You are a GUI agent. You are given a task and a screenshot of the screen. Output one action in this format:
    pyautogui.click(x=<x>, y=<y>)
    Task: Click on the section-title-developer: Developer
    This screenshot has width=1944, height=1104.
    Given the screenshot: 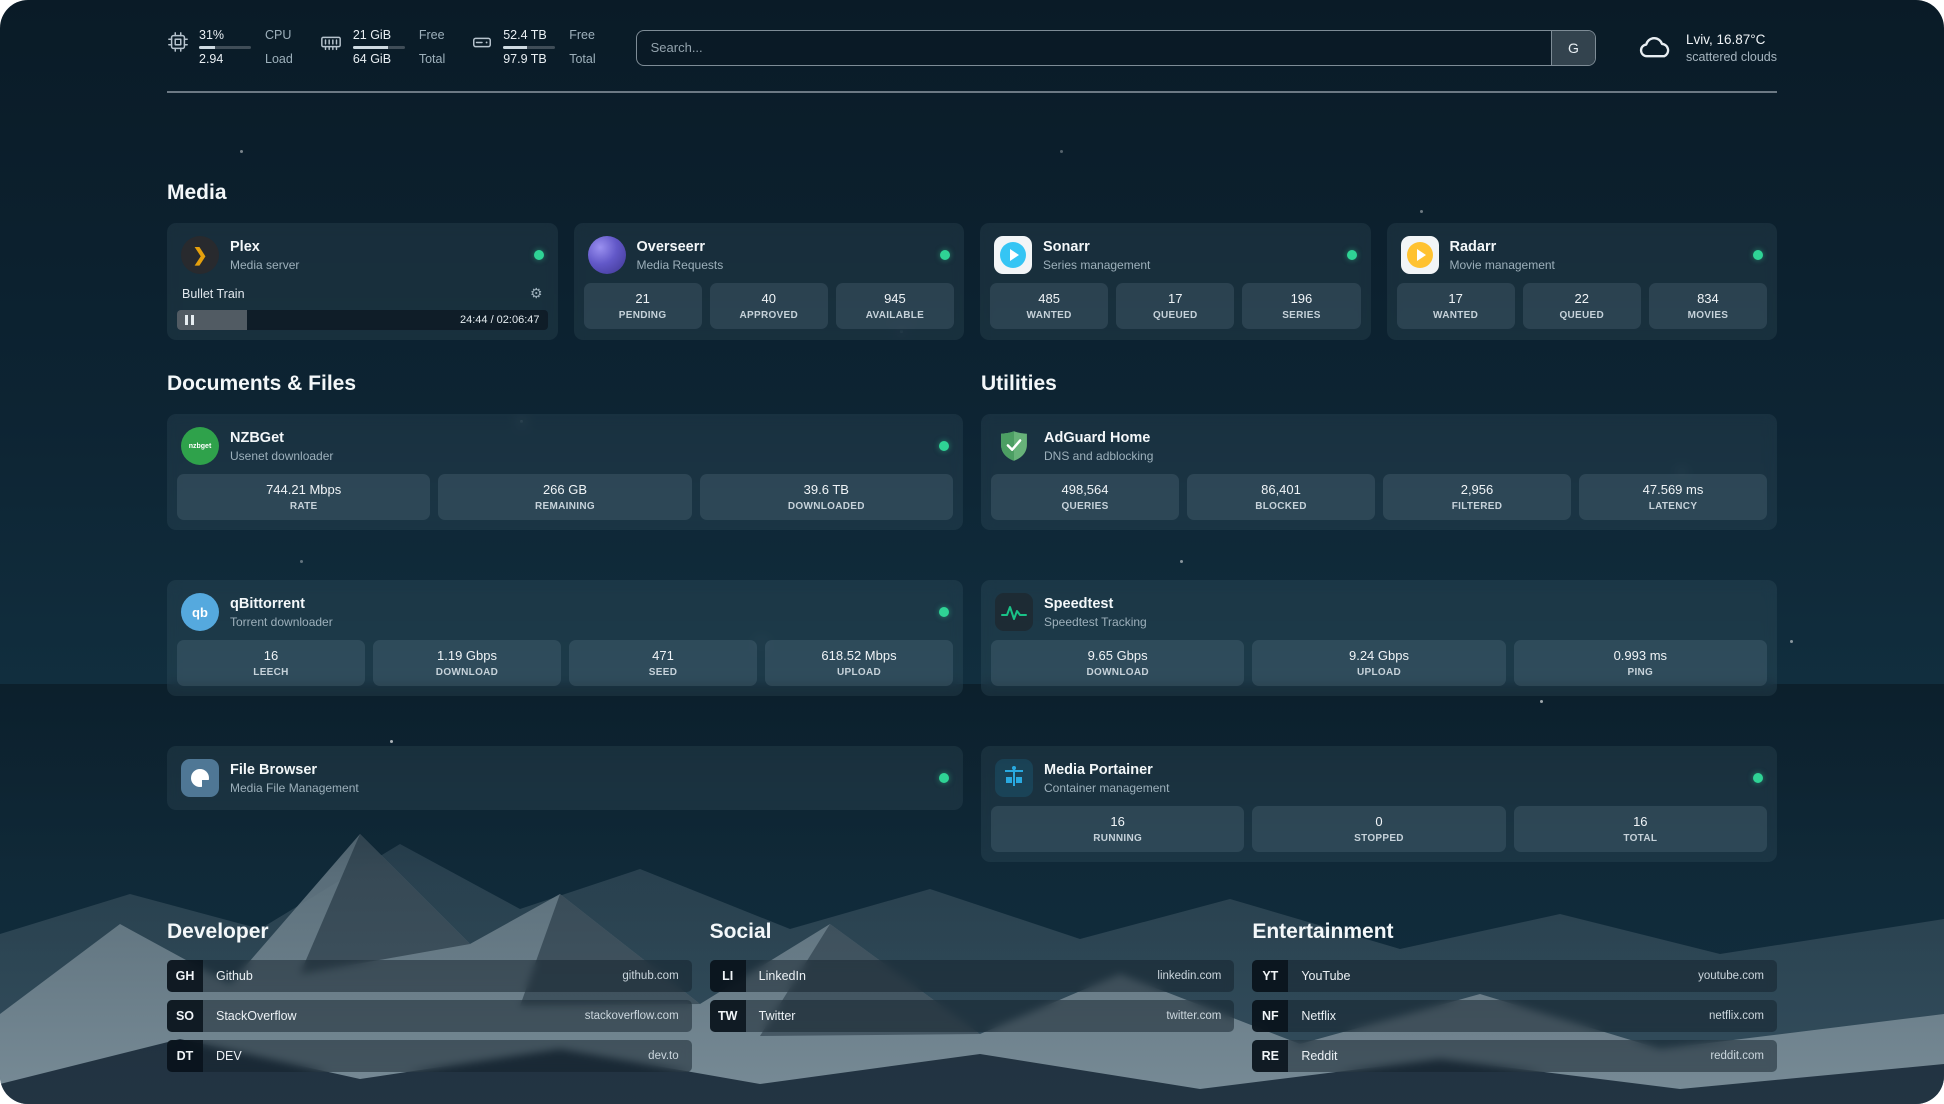 What is the action you would take?
    pyautogui.click(x=218, y=931)
    